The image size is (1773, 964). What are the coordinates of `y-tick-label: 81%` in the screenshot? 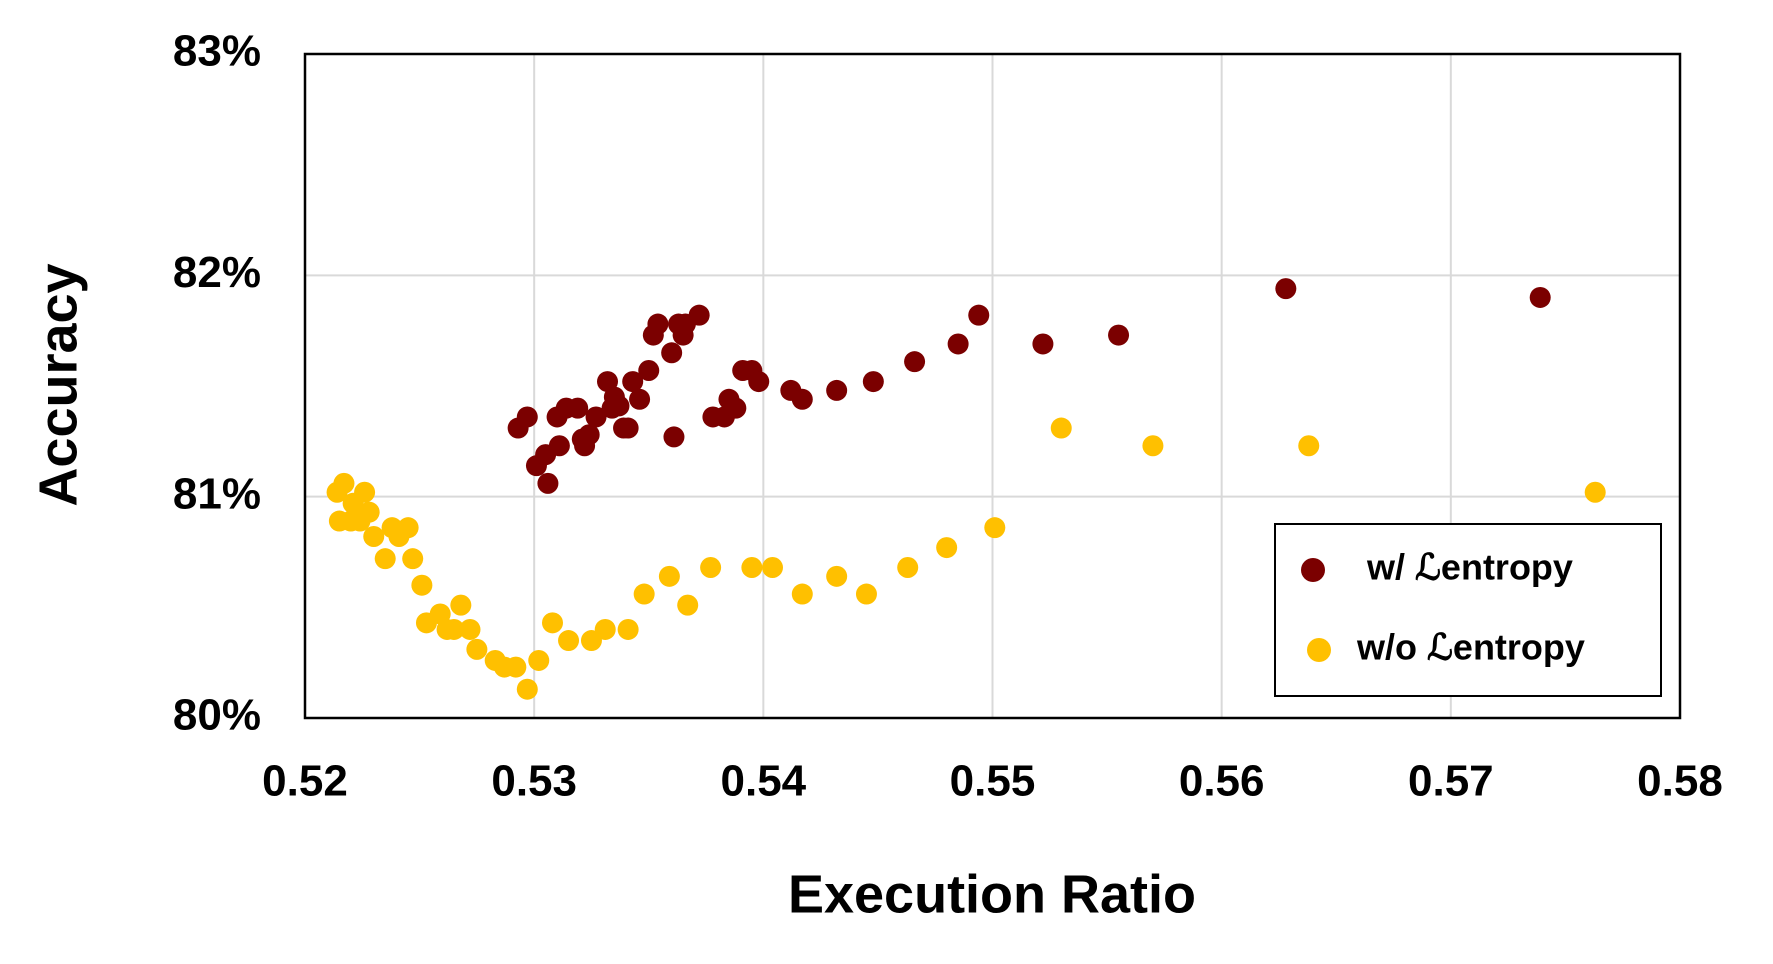 It's located at (217, 493).